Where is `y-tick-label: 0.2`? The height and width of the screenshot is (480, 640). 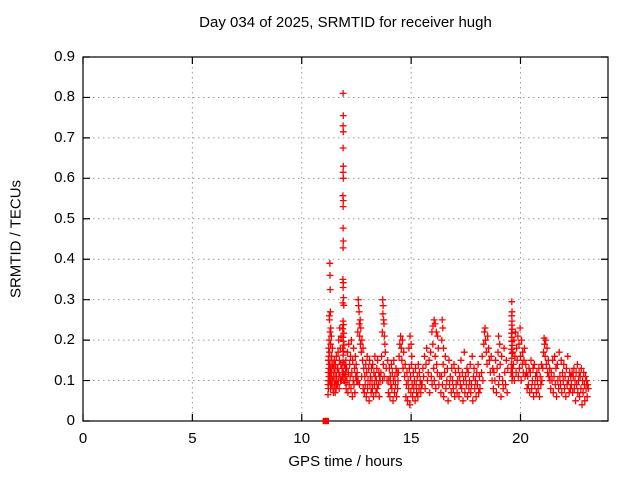 y-tick-label: 0.2 is located at coordinates (64, 340).